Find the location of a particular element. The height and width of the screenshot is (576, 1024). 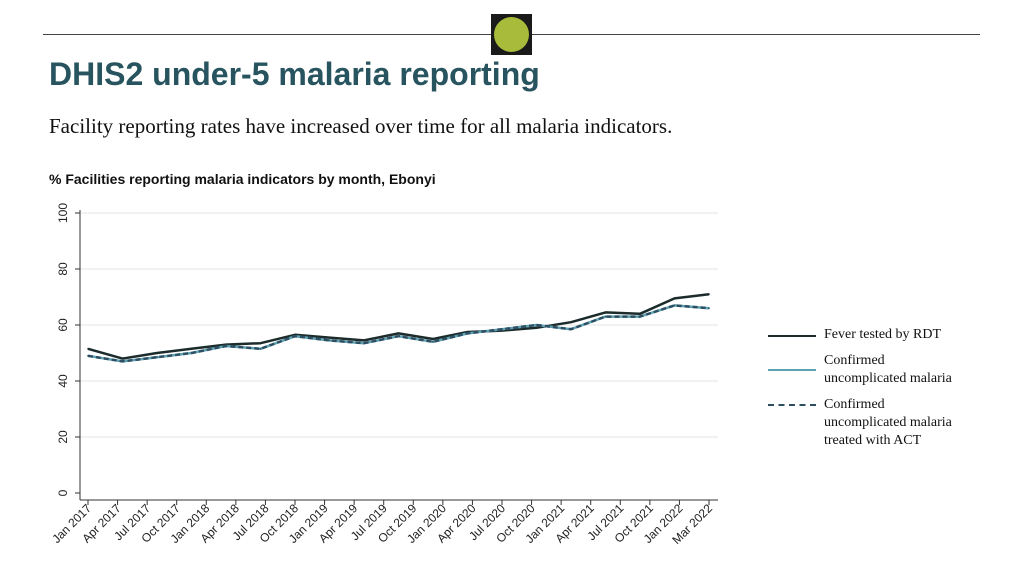

logo-circle-icon is located at coordinates (511, 34).